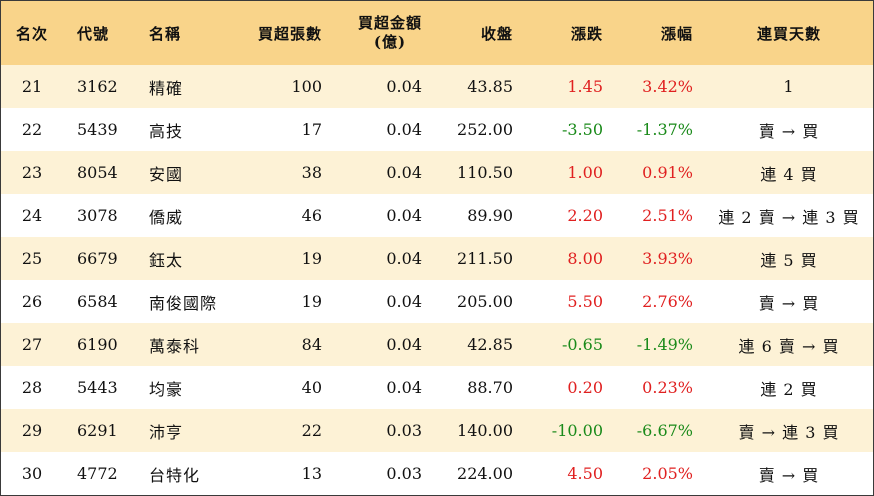 The width and height of the screenshot is (874, 496). What do you see at coordinates (789, 215) in the screenshot?
I see `streak-cell: 連 2 賣 → 連 3 買` at bounding box center [789, 215].